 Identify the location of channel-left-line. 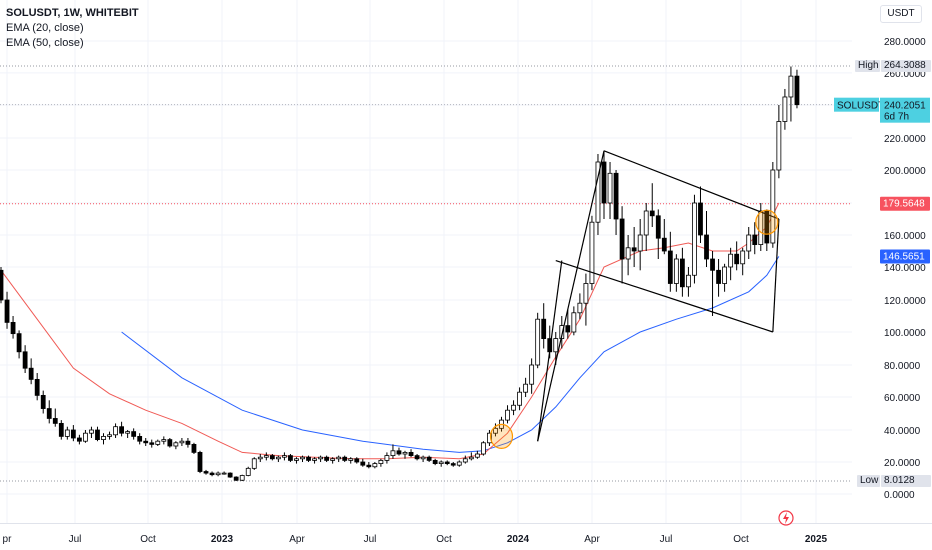
(550, 351).